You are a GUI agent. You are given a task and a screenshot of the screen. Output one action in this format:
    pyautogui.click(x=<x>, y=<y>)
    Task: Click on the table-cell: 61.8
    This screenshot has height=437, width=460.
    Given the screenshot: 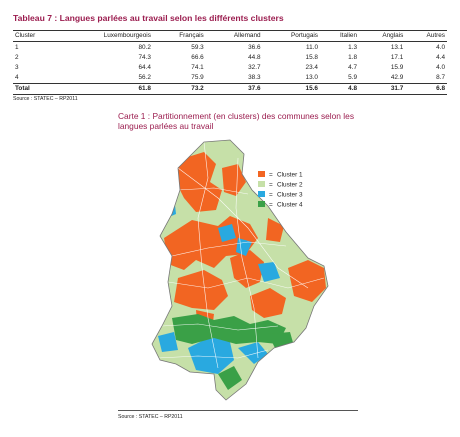 What is the action you would take?
    pyautogui.click(x=105, y=88)
    